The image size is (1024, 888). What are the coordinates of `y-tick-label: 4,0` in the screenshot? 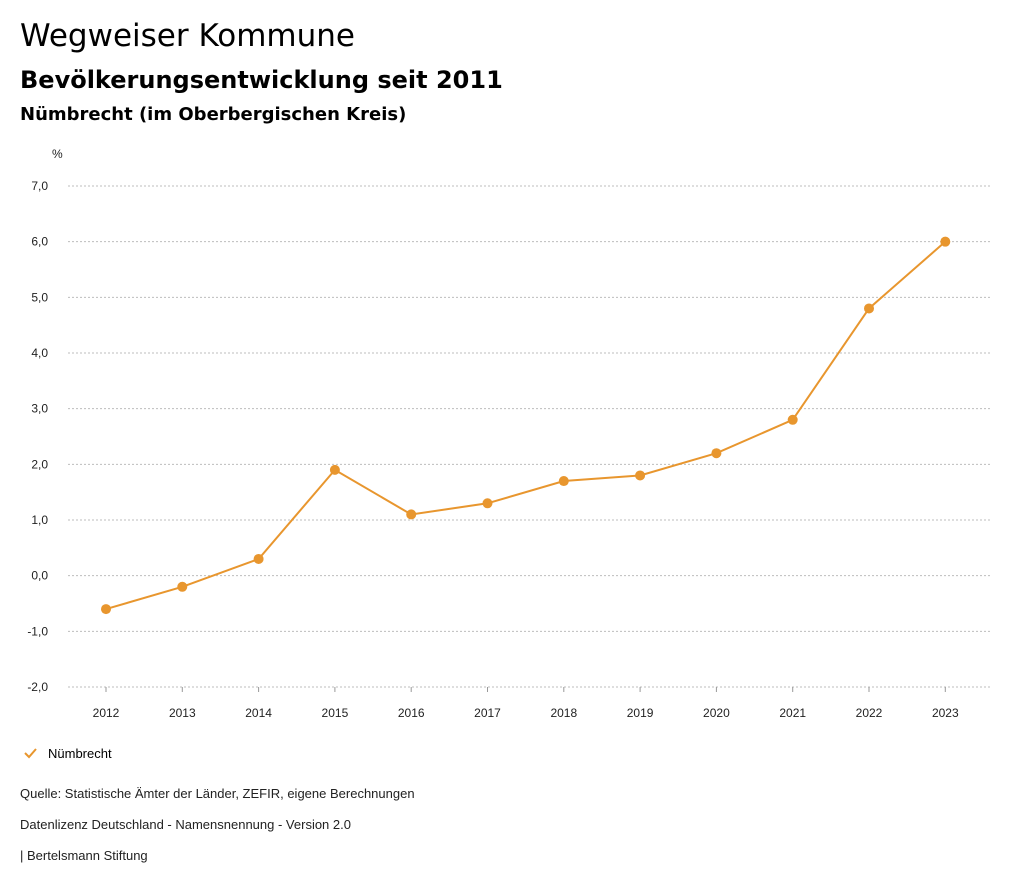 It's located at (39, 353).